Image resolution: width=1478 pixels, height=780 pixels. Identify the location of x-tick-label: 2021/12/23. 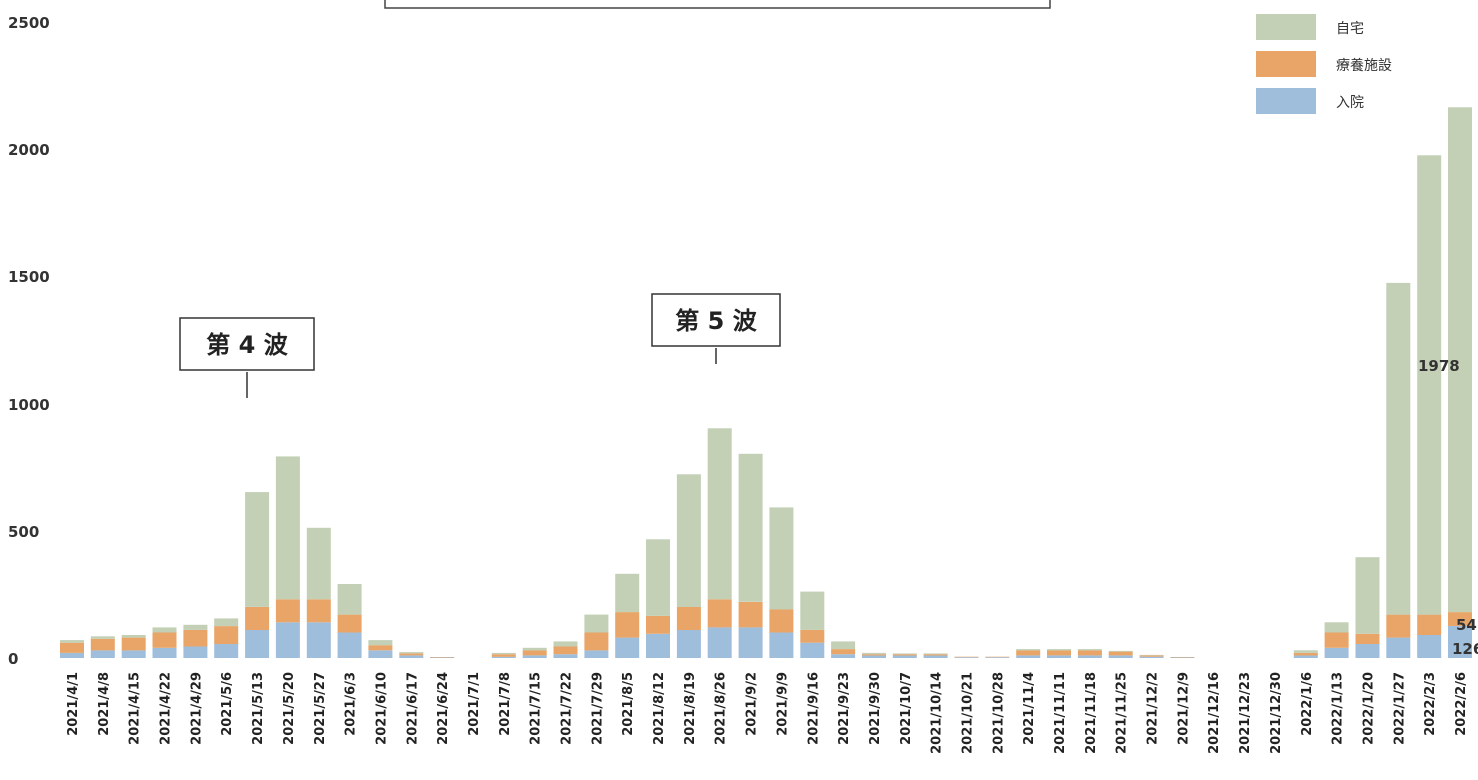
(1245, 713).